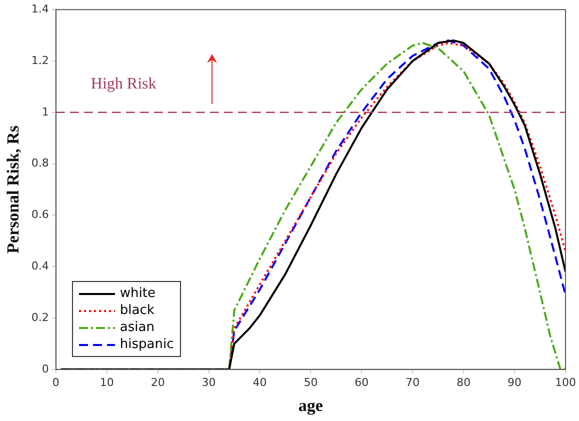 The width and height of the screenshot is (579, 421). I want to click on x-tick-label: 0, so click(56, 382).